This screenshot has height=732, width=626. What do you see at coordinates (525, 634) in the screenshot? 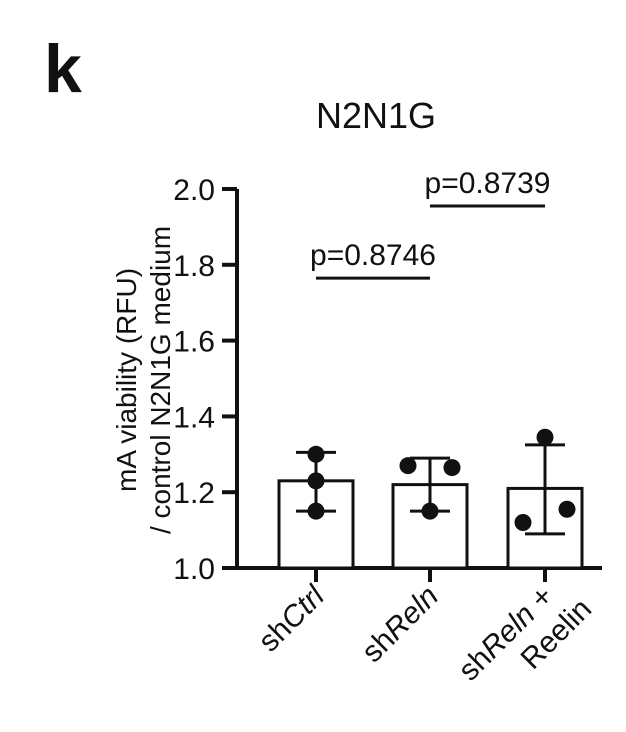
I see `x-tick-label: shReln +Reelin` at bounding box center [525, 634].